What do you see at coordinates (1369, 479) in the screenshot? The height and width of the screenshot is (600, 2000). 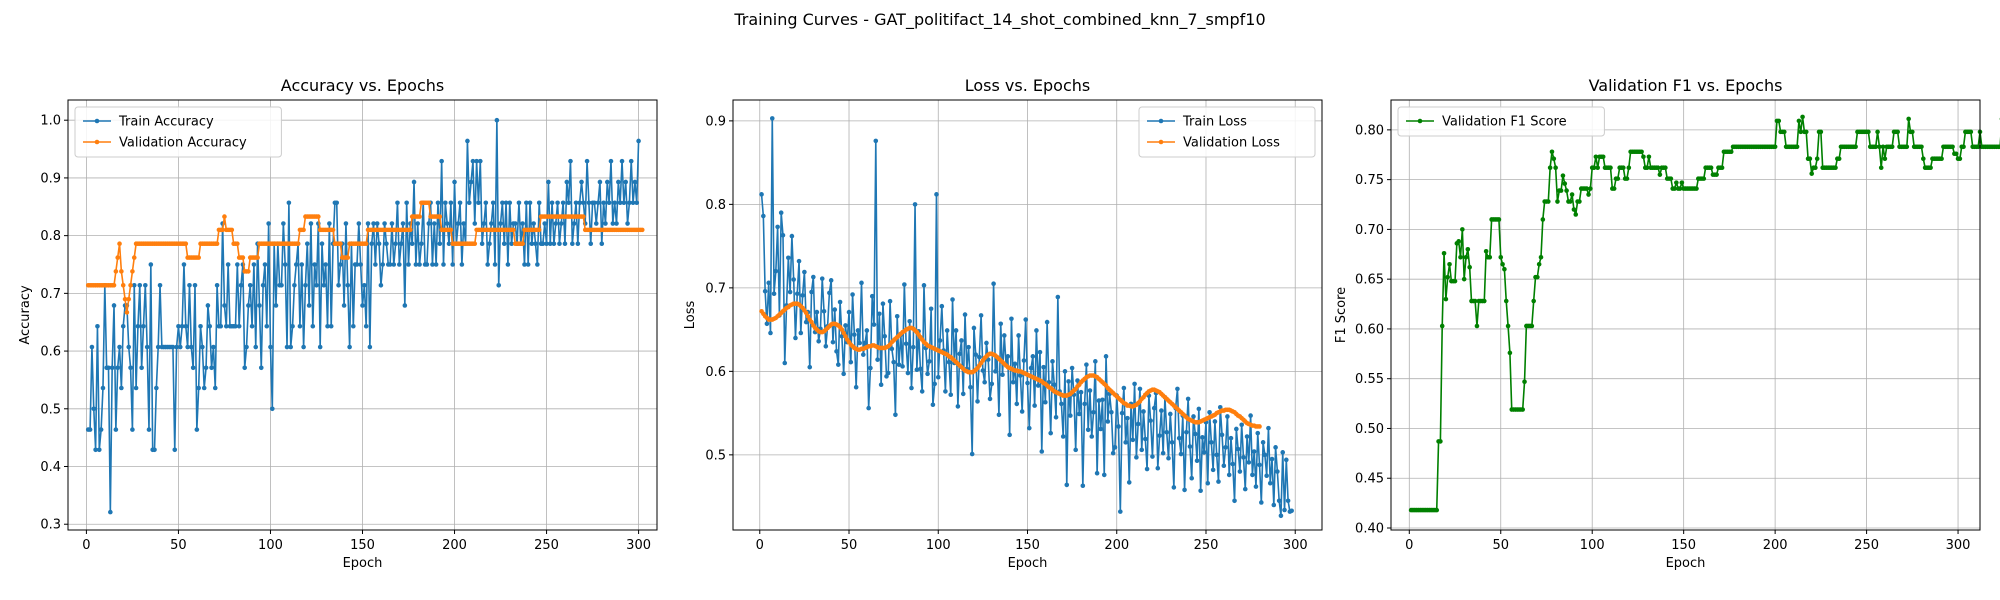 I see `y-tick-label: 0.45` at bounding box center [1369, 479].